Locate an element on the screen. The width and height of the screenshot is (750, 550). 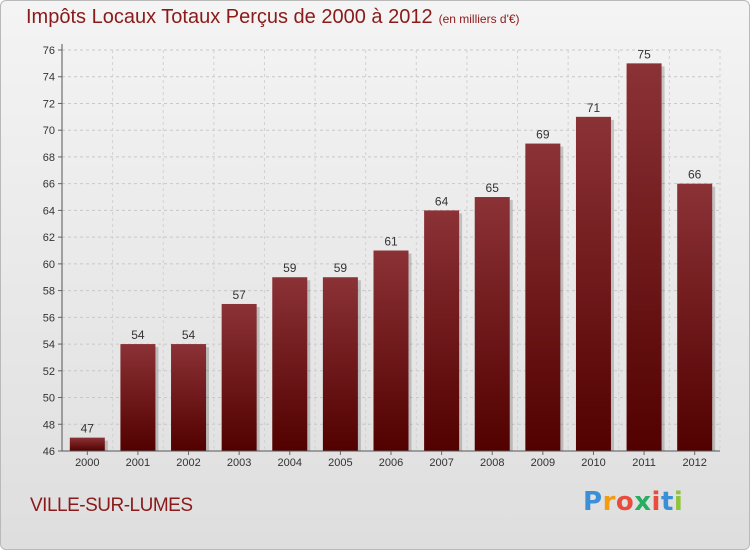
x-tick-label: 2003 is located at coordinates (239, 463).